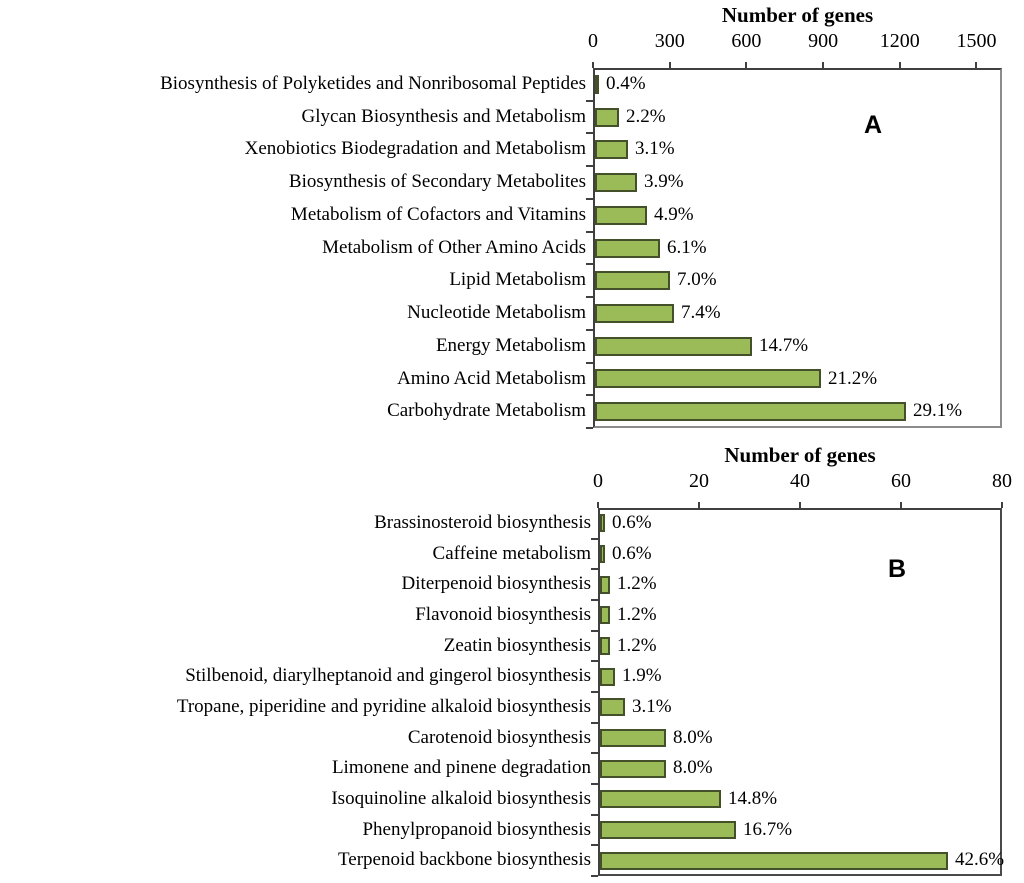 Image resolution: width=1024 pixels, height=883 pixels. What do you see at coordinates (476, 829) in the screenshot?
I see `category-label: Phenylpropanoid biosynthesis` at bounding box center [476, 829].